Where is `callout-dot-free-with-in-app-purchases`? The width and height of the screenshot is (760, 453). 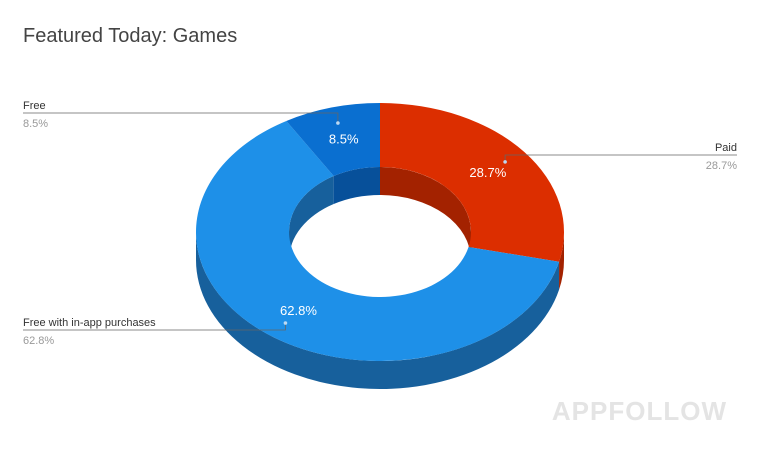
callout-dot-free-with-in-app-purchases is located at coordinates (285, 323).